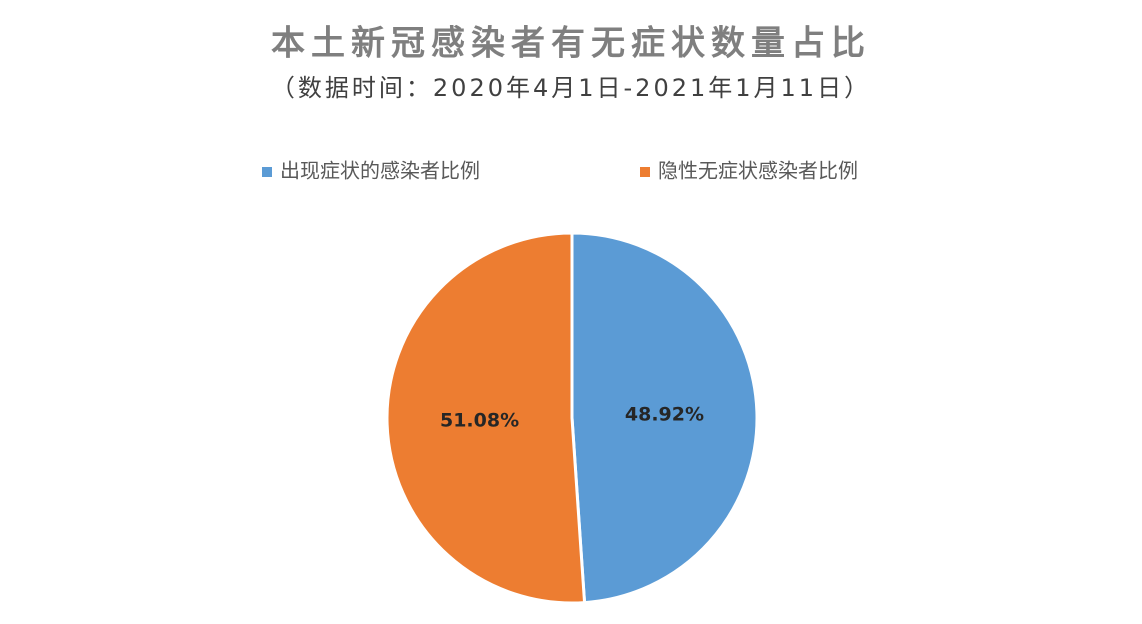  Describe the element at coordinates (571, 44) in the screenshot. I see `chart-title: 本土新冠感染者有无症状数量占比` at that location.